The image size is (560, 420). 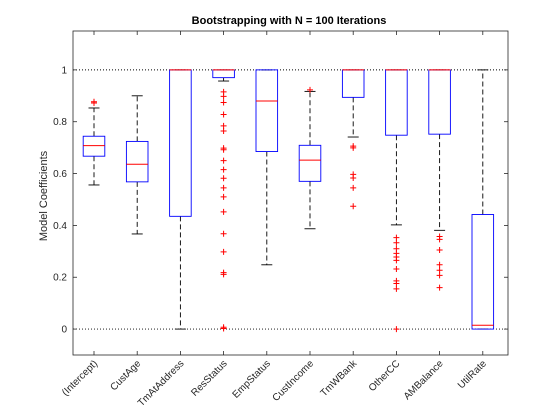 What do you see at coordinates (60, 122) in the screenshot?
I see `y-tick-label: 0.8` at bounding box center [60, 122].